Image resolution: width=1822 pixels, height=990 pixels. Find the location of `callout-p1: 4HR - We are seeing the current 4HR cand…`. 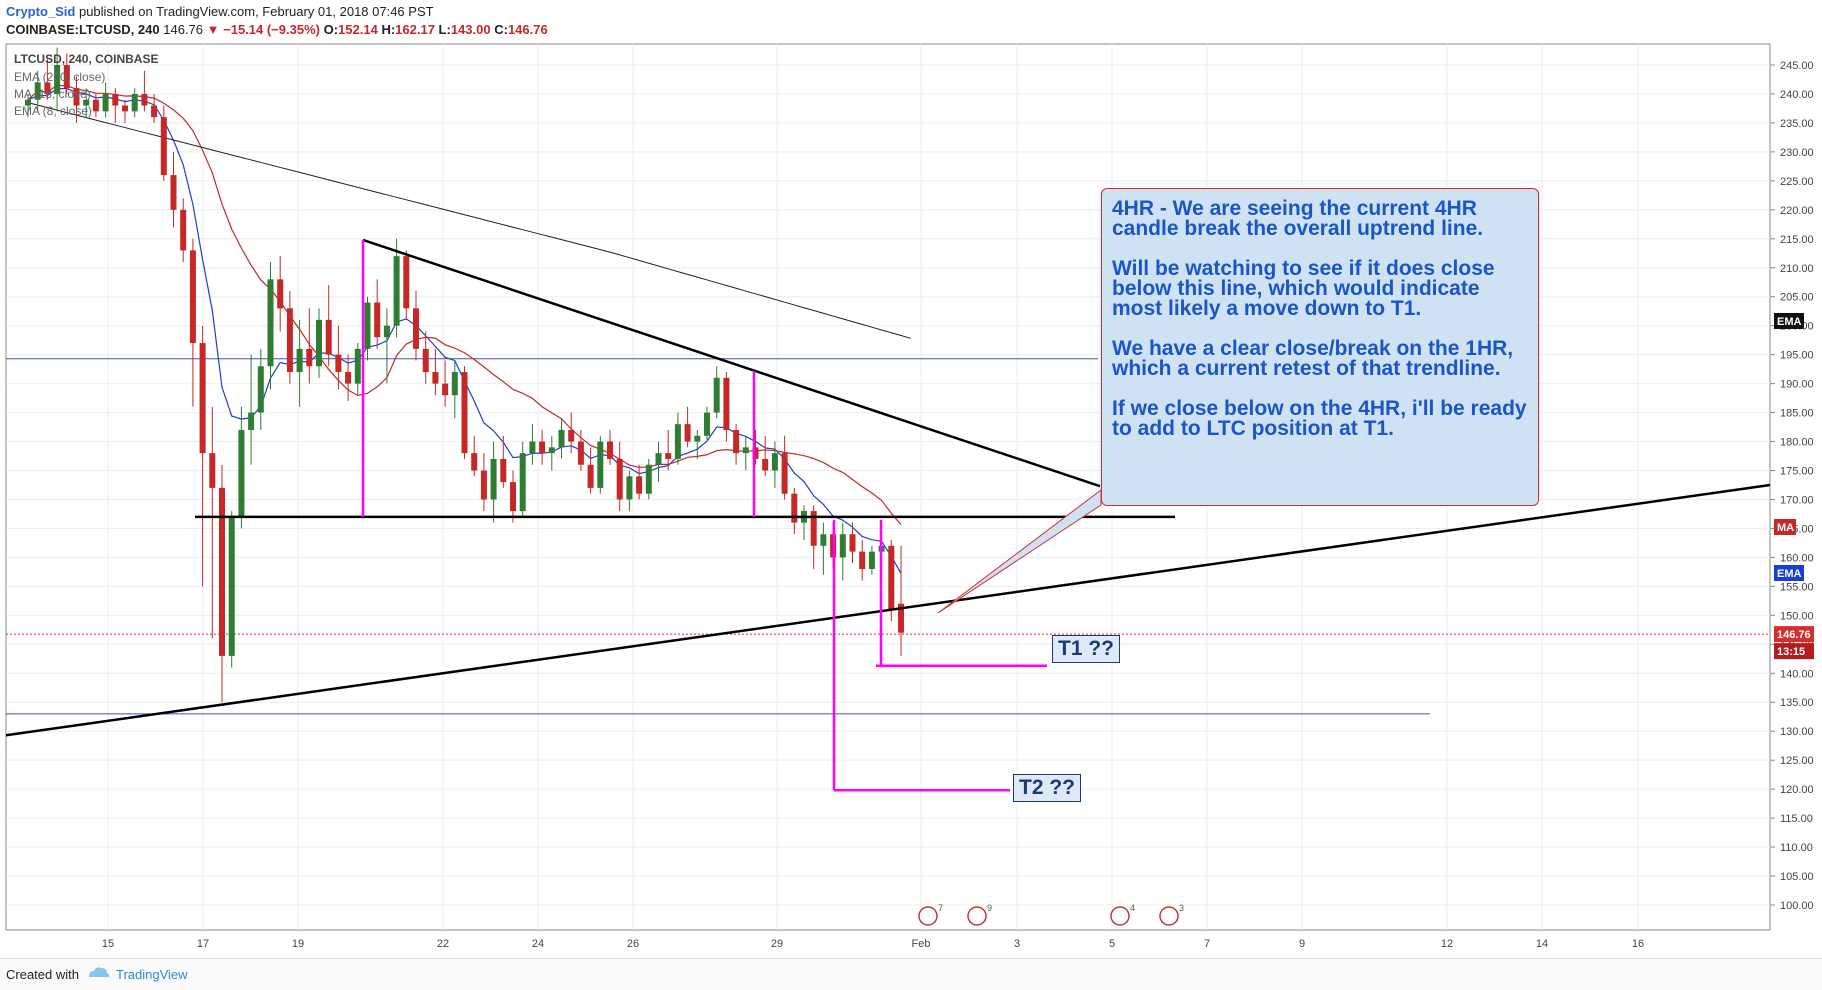

callout-p1: 4HR - We are seeing the current 4HR cand… is located at coordinates (1298, 218).